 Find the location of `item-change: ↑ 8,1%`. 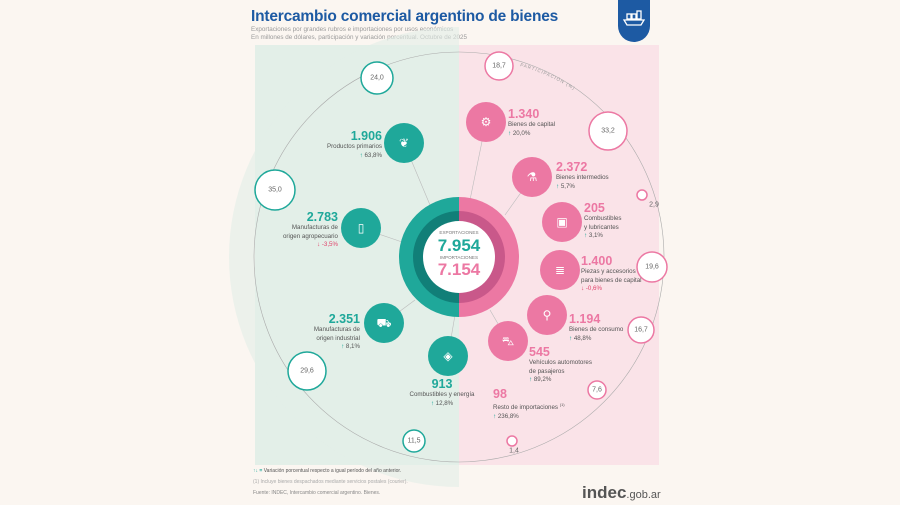

item-change: ↑ 8,1% is located at coordinates (350, 347).